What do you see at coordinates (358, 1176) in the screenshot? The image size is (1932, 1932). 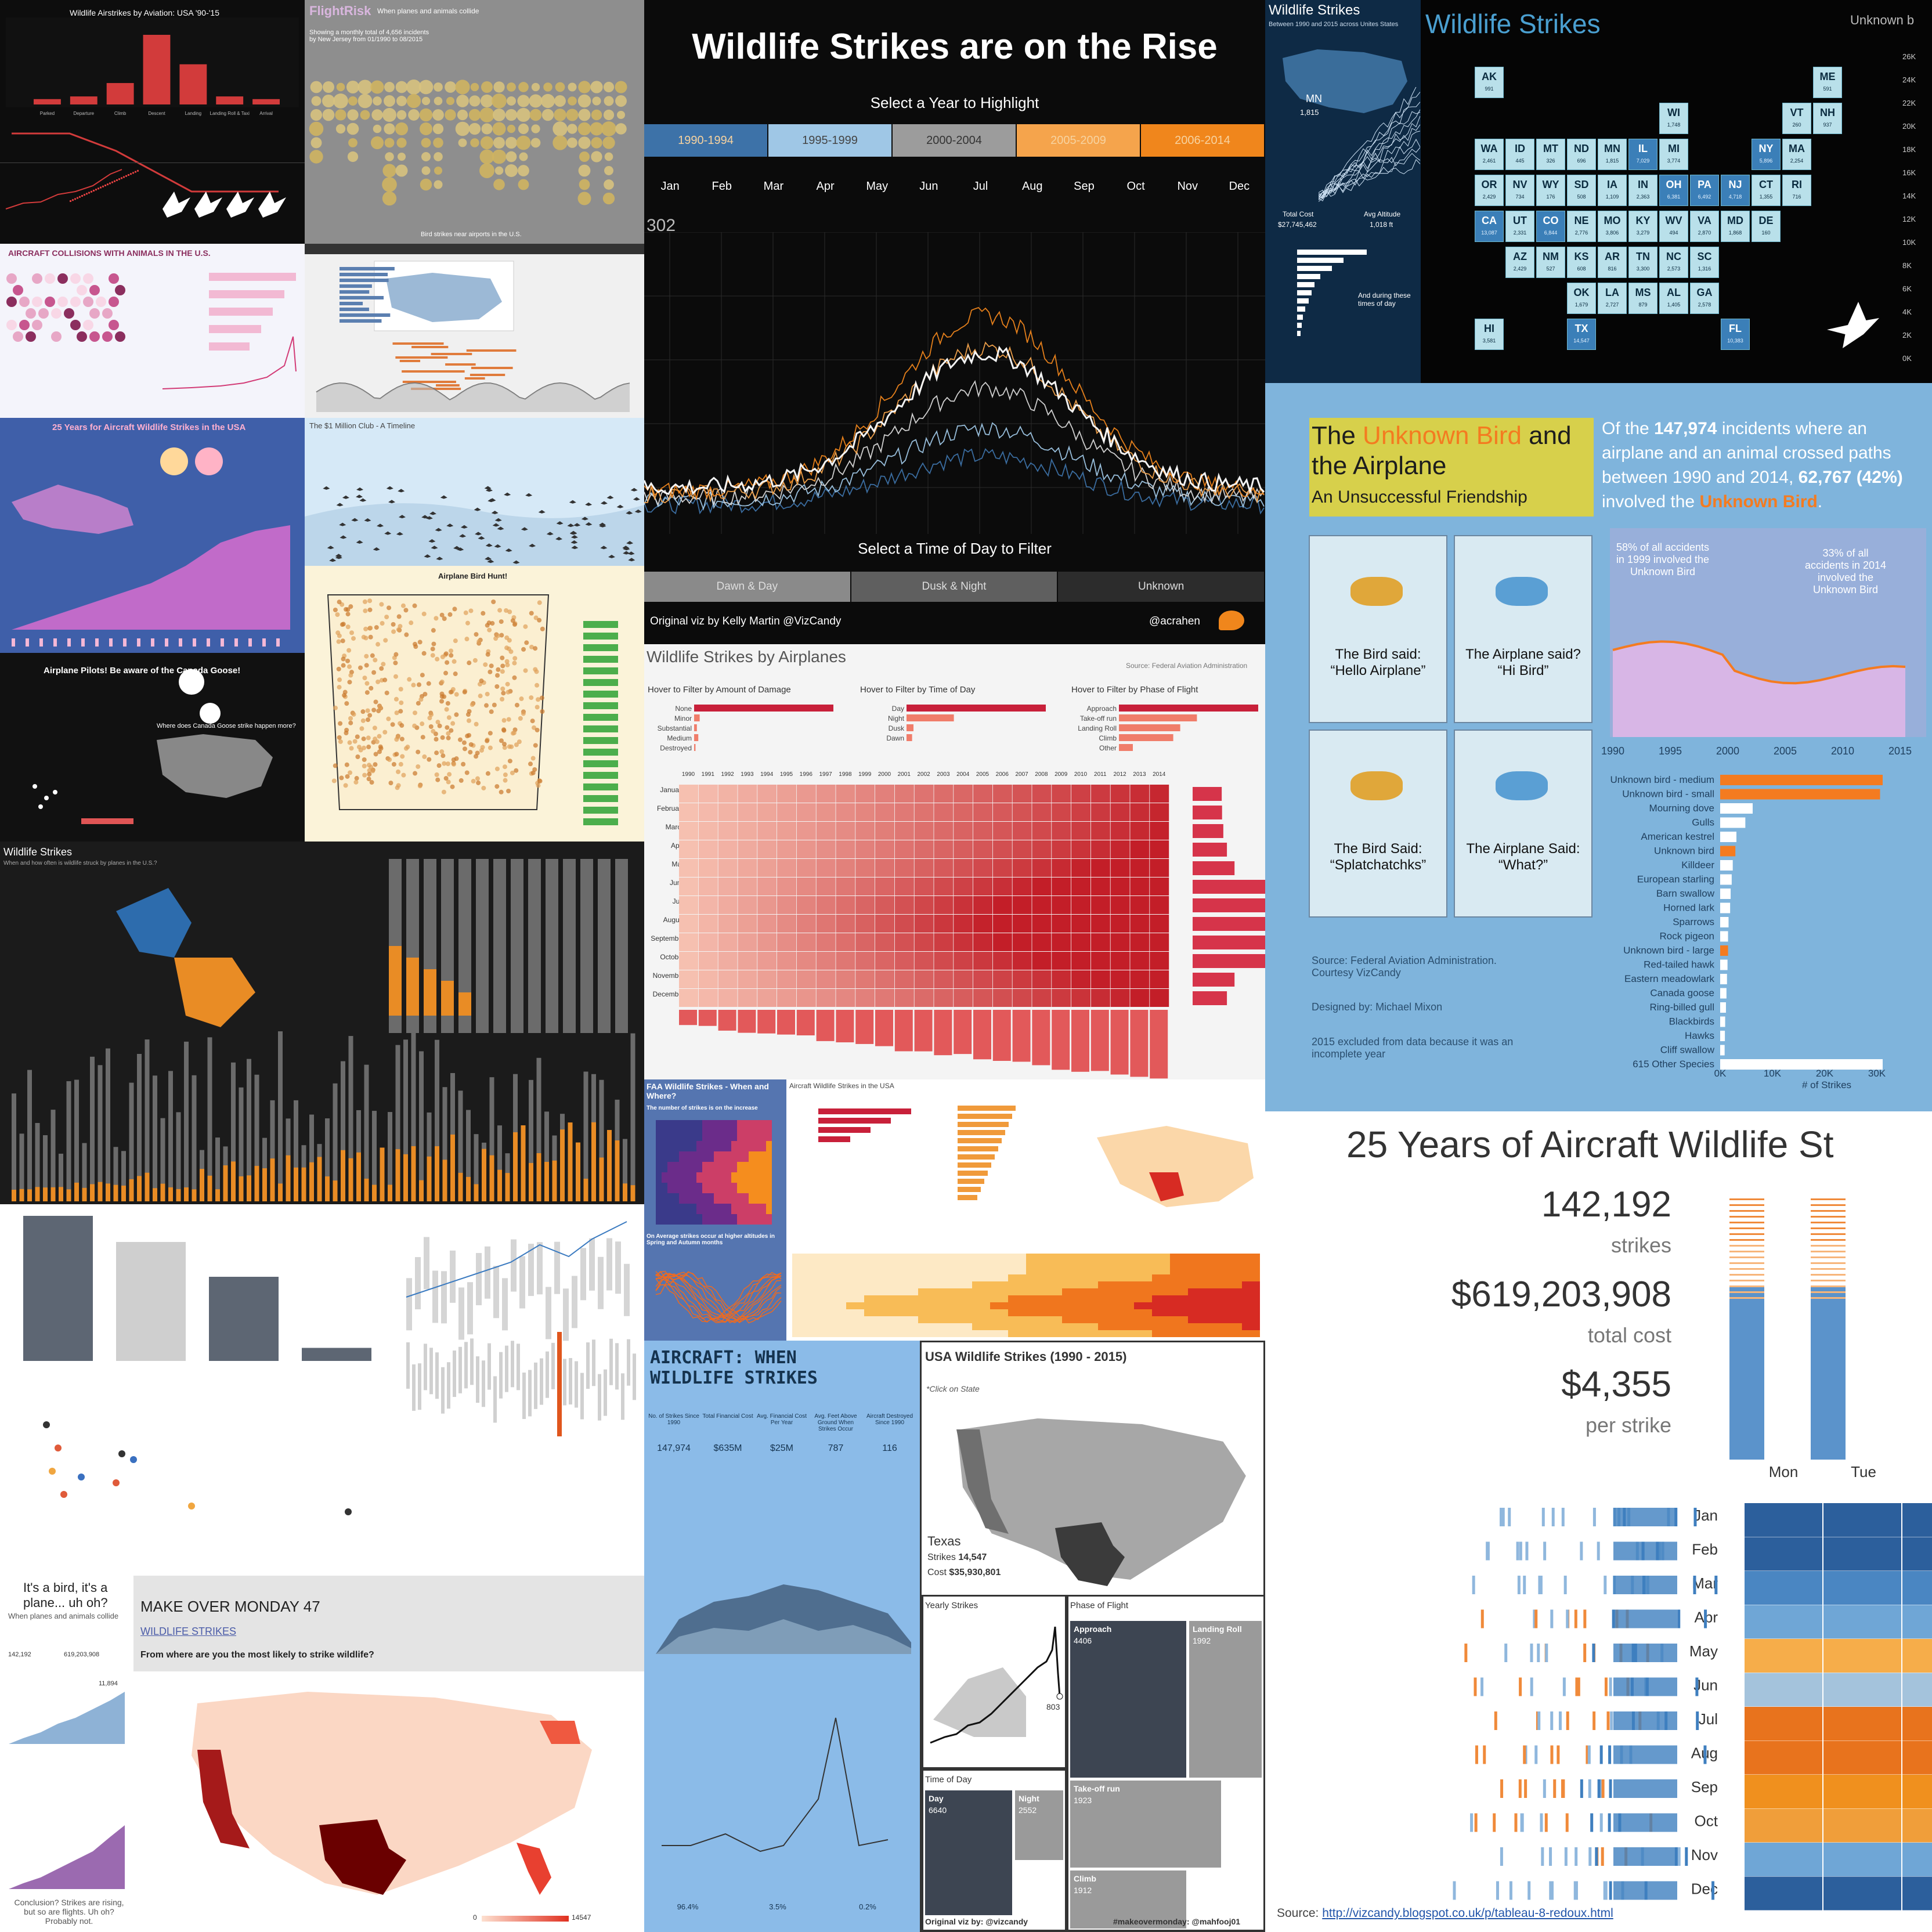 I see `quarter-bar-fill` at bounding box center [358, 1176].